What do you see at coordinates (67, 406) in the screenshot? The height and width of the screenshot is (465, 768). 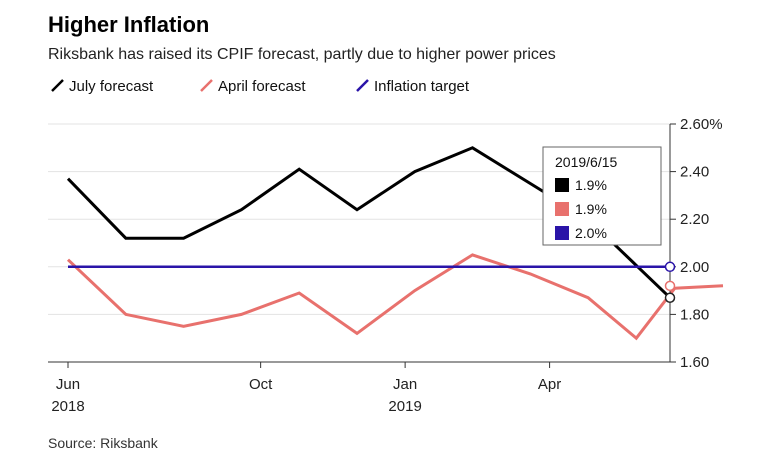 I see `x-tick-year-0: 2018` at bounding box center [67, 406].